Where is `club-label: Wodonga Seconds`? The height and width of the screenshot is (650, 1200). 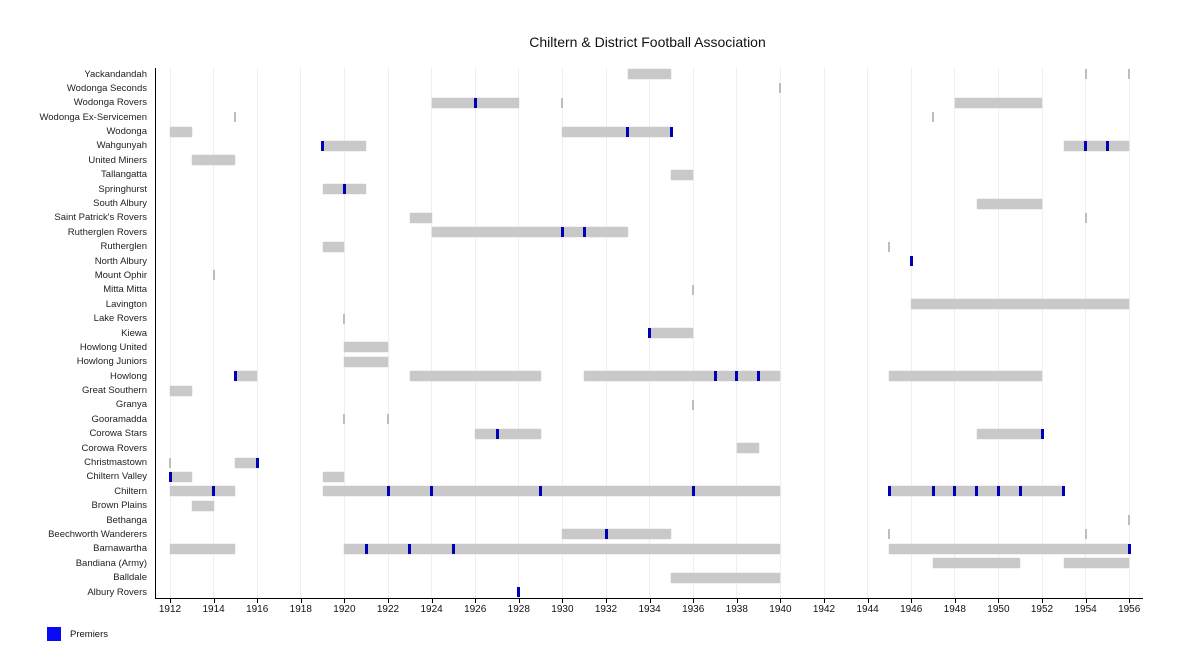 club-label: Wodonga Seconds is located at coordinates (106, 88).